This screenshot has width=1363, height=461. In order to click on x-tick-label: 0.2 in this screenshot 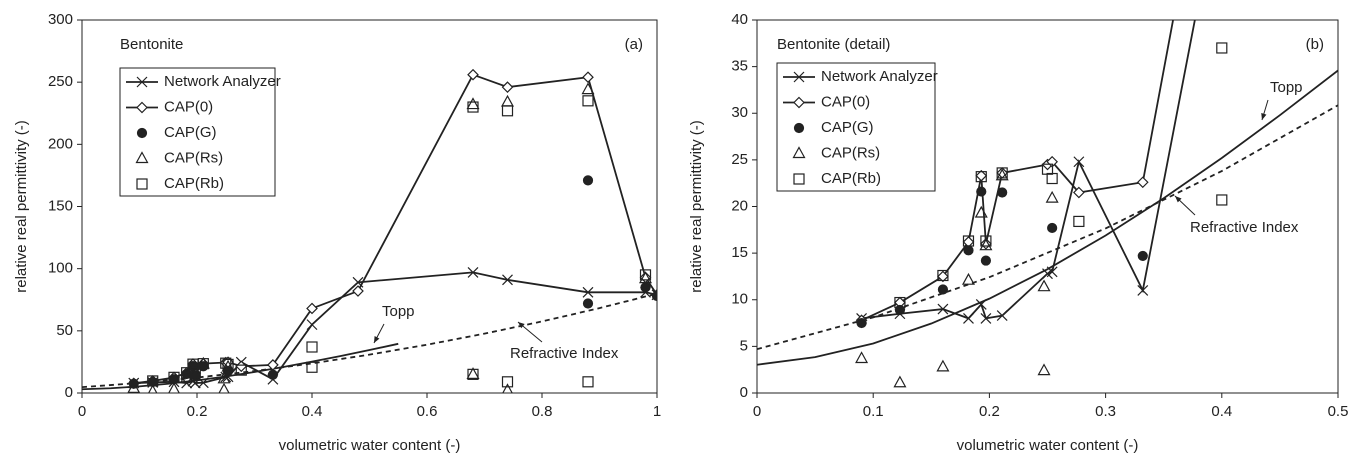, I will do `click(989, 411)`.